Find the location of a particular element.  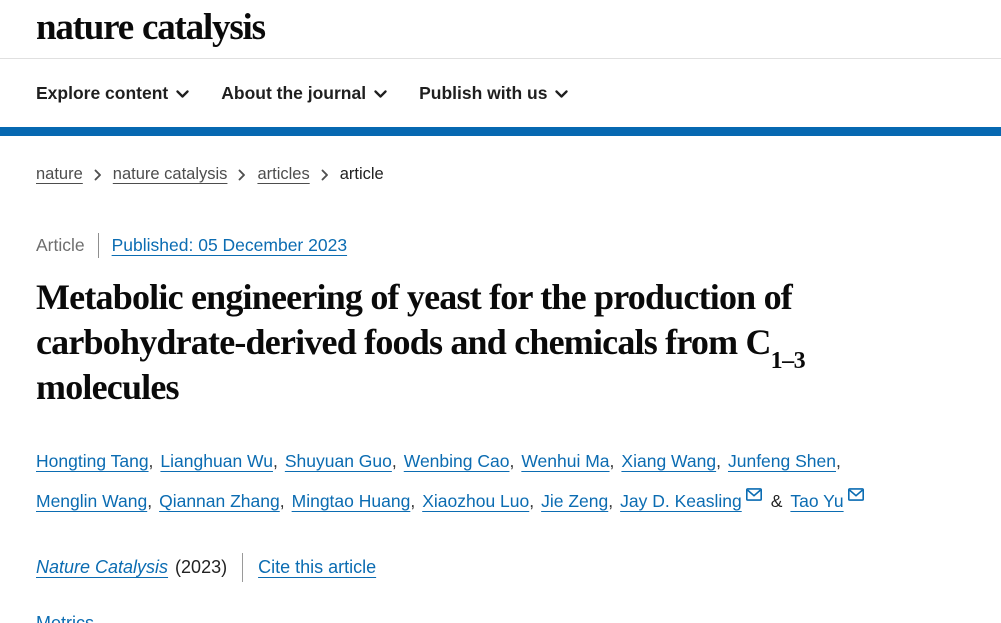

nav-label: About the journal is located at coordinates (294, 92).